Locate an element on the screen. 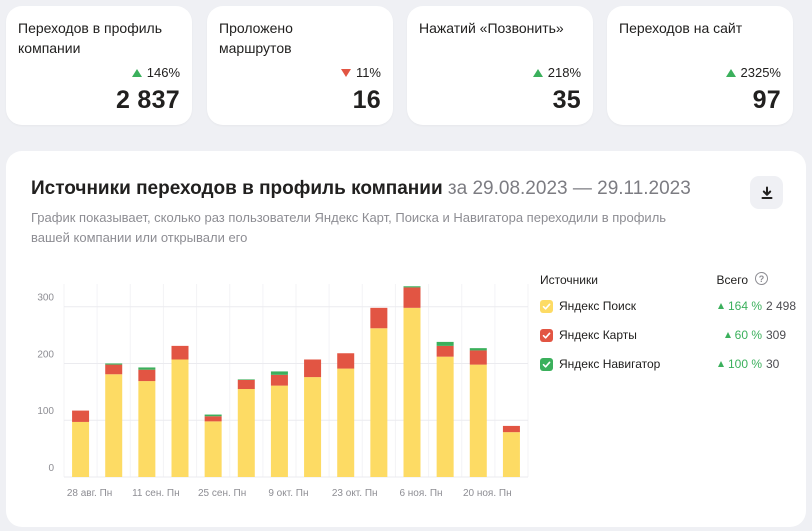 The image size is (812, 531). legend-header: Источники Всего ? is located at coordinates (665, 281).